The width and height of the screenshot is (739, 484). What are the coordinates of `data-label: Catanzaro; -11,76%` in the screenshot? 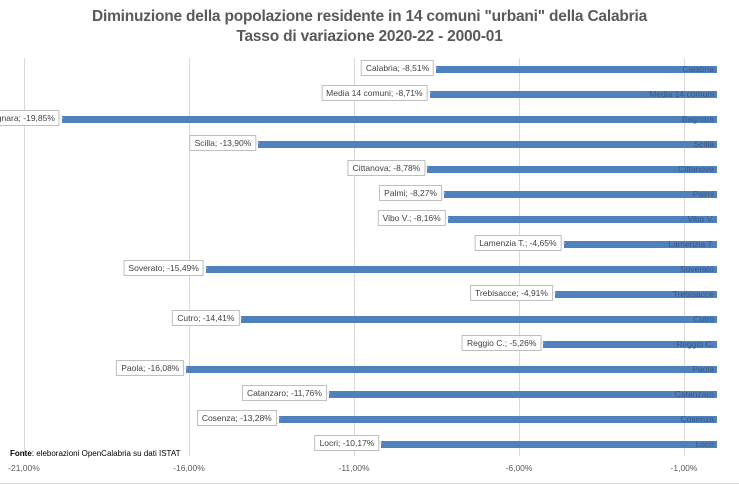 It's located at (284, 393).